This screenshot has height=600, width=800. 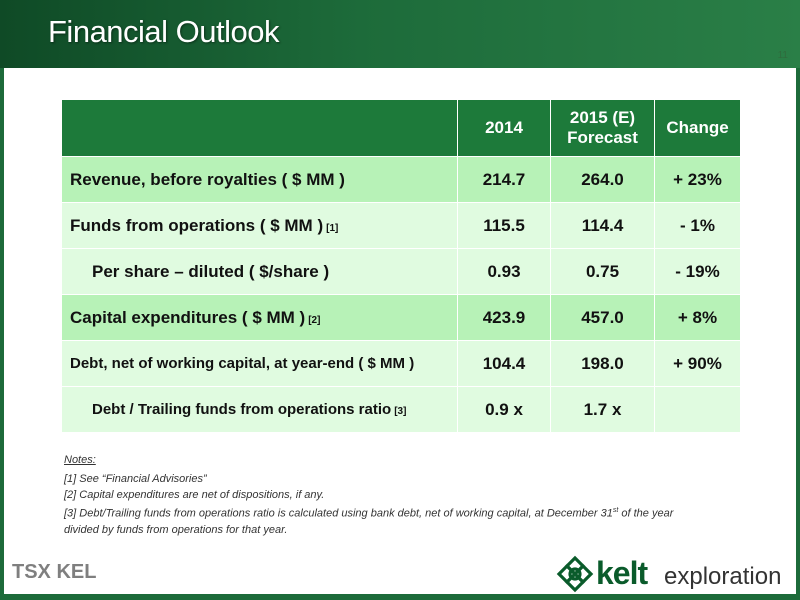 I want to click on footnote-marker: [1], so click(x=332, y=228).